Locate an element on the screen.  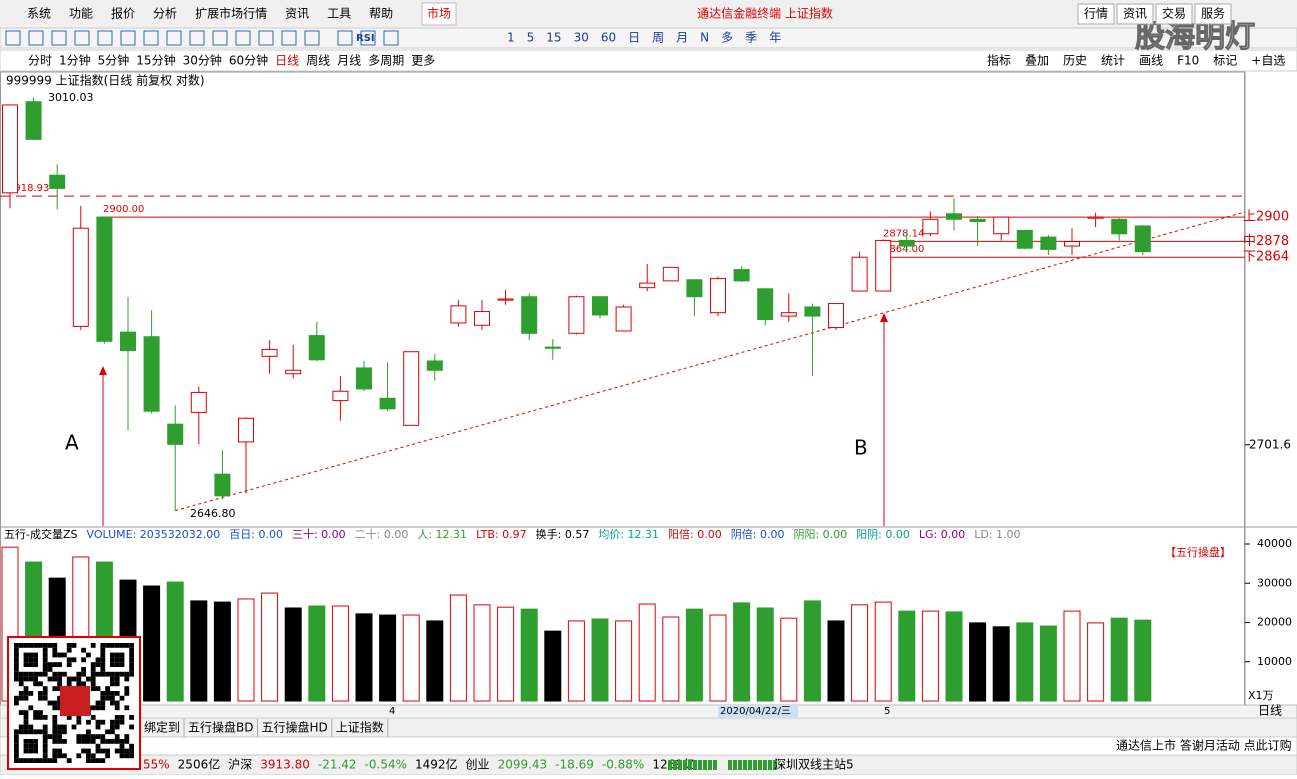
menu-button-label: 交易 is located at coordinates (1174, 13).